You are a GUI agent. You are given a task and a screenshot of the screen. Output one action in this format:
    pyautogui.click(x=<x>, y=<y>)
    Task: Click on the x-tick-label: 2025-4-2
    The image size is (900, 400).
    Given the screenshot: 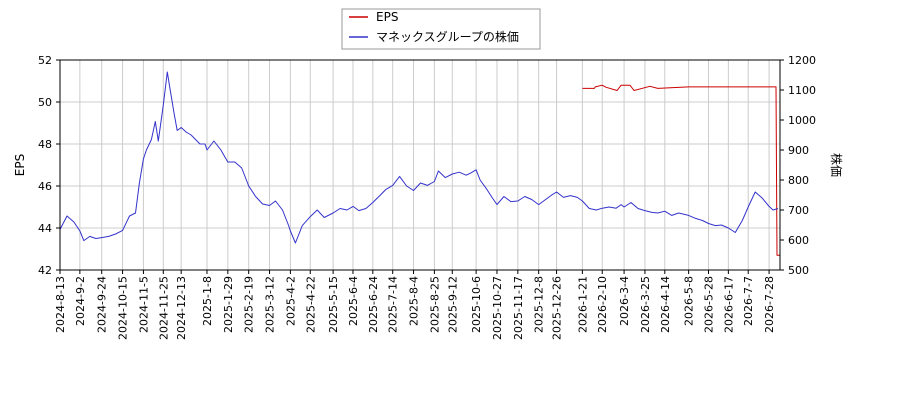 What is the action you would take?
    pyautogui.click(x=290, y=301)
    